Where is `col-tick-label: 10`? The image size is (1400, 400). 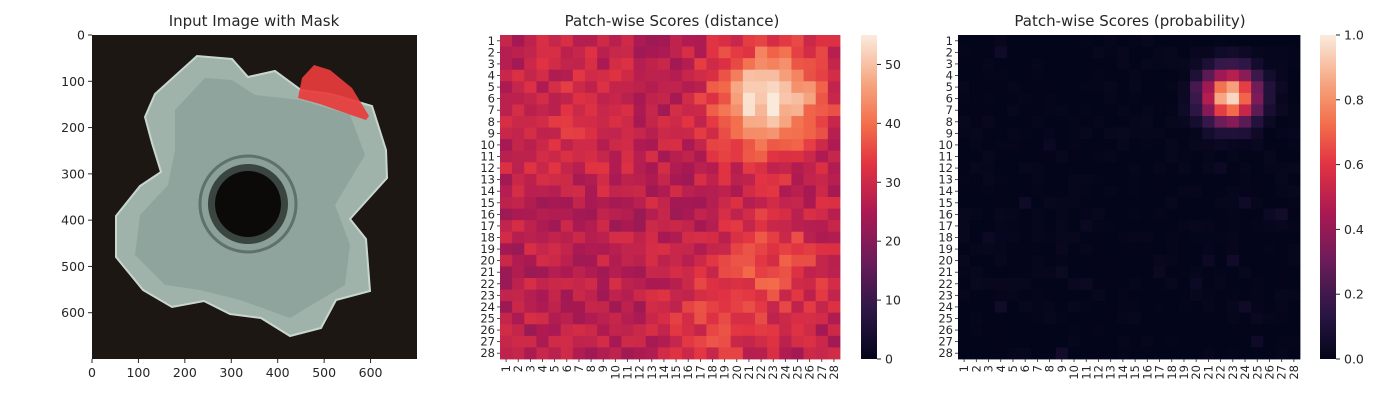 col-tick-label: 10 is located at coordinates (615, 372).